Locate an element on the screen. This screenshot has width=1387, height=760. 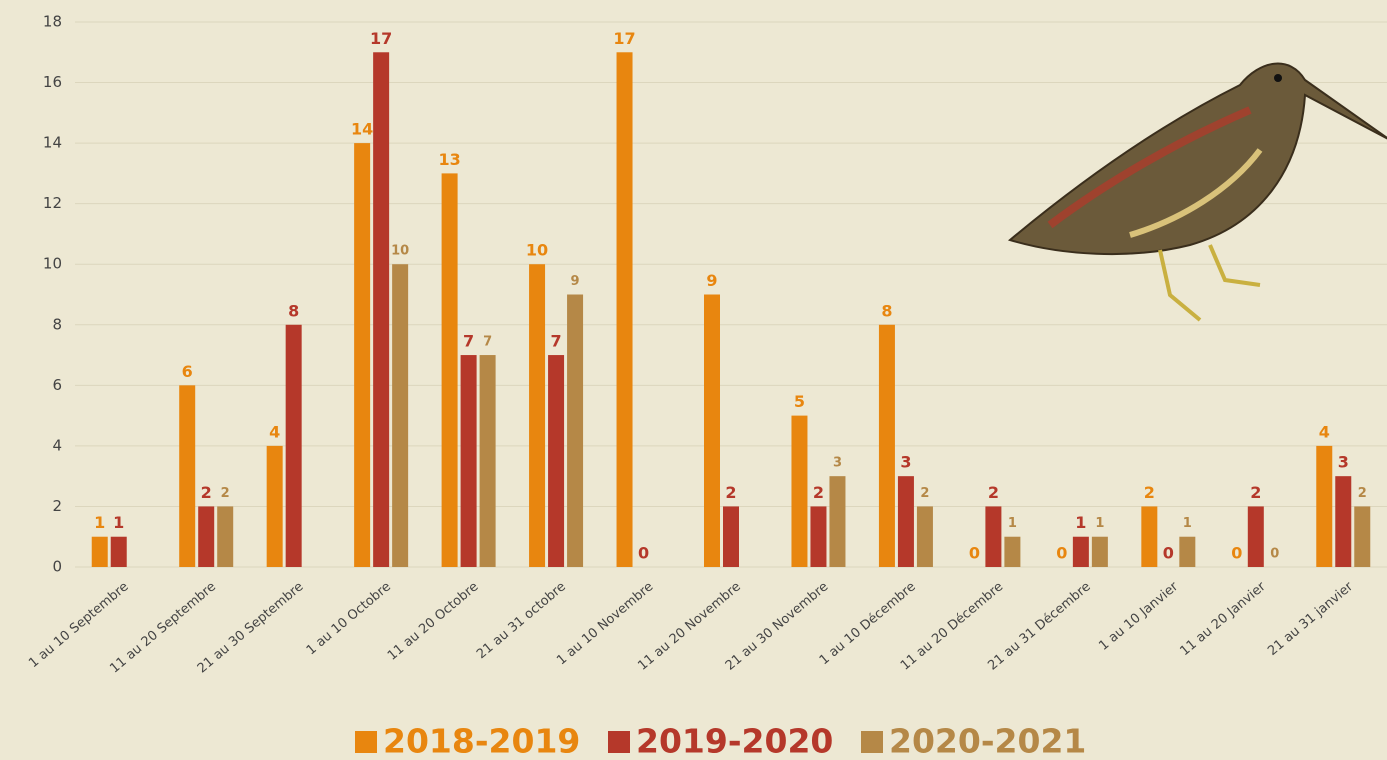
y-tick-label: 10 is located at coordinates (52, 264).